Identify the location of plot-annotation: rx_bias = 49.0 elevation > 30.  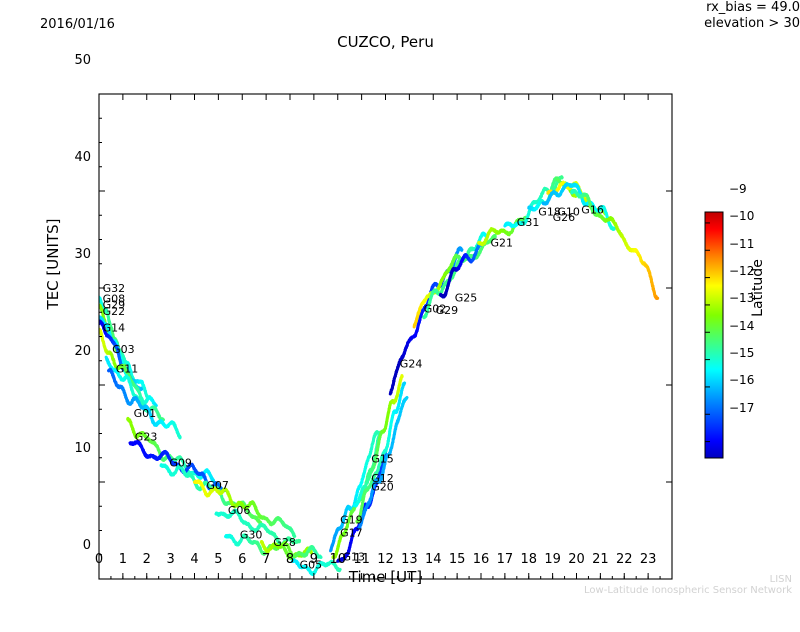
(400, 16).